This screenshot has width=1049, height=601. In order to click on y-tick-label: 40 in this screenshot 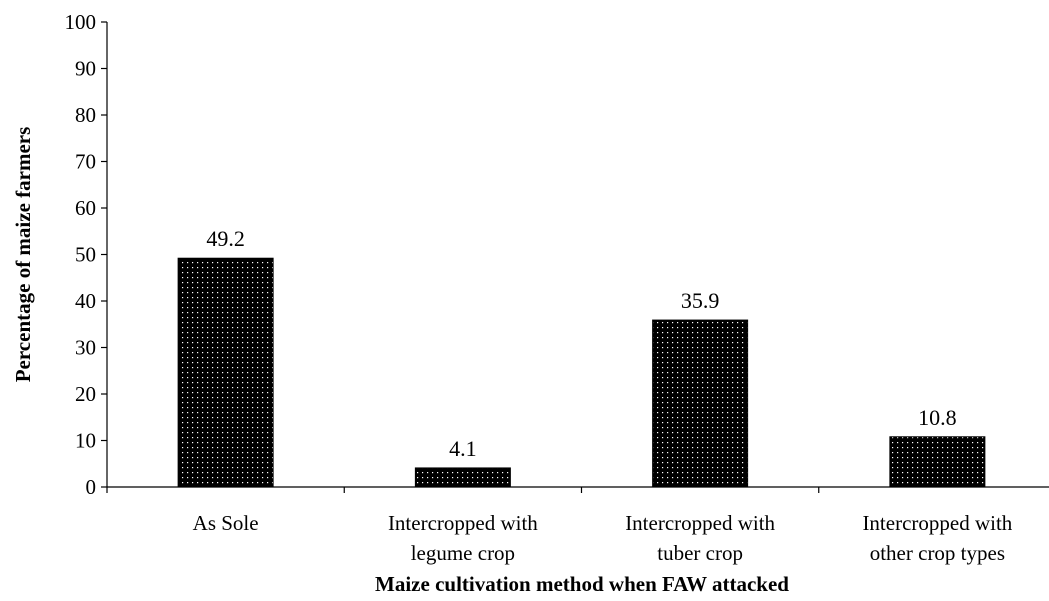, I will do `click(85, 301)`.